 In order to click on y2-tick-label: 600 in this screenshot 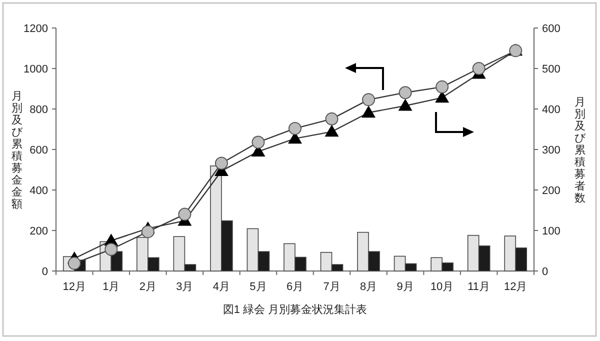, I will do `click(551, 29)`.